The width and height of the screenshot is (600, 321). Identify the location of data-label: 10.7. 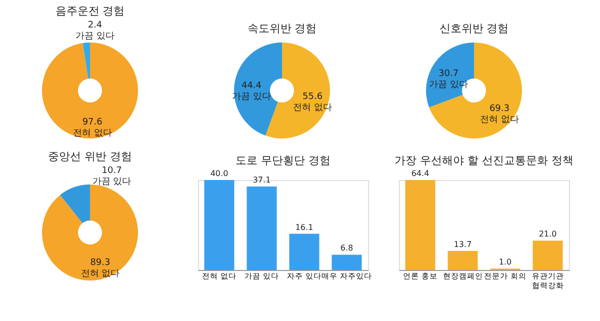
(112, 171).